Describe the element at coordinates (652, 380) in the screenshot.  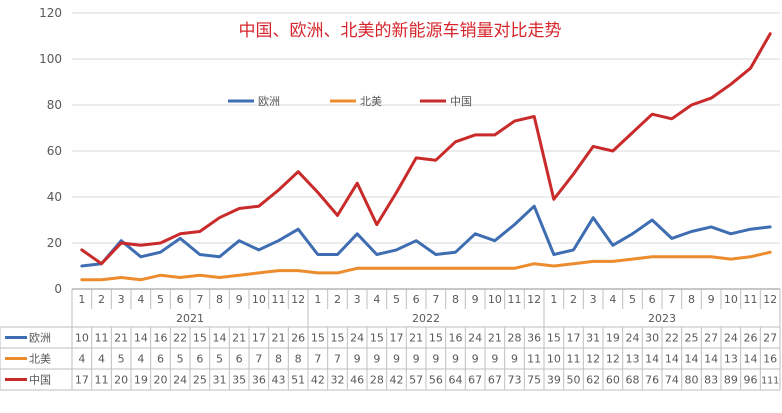
I see `table-cell-value: 76` at that location.